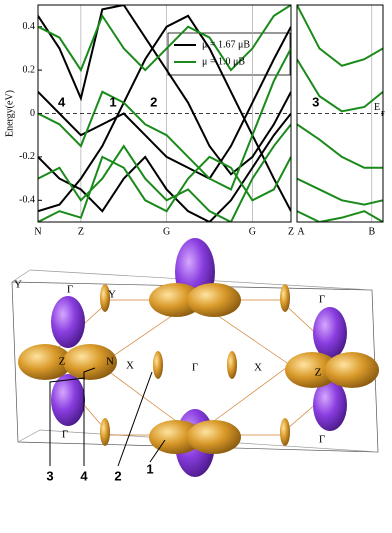 Image resolution: width=392 pixels, height=533 pixels. I want to click on legend-label: μ = 1.67 μB, so click(226, 44).